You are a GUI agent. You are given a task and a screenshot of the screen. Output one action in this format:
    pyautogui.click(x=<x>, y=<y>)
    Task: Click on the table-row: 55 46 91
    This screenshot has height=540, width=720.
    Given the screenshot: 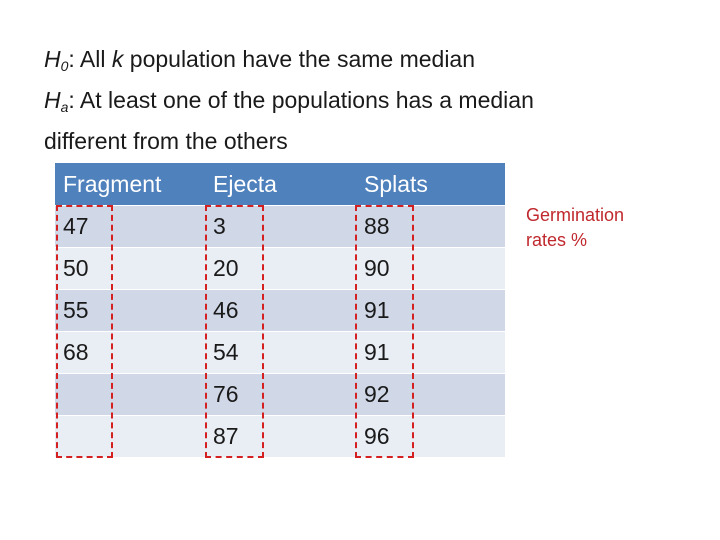 What is the action you would take?
    pyautogui.click(x=280, y=310)
    